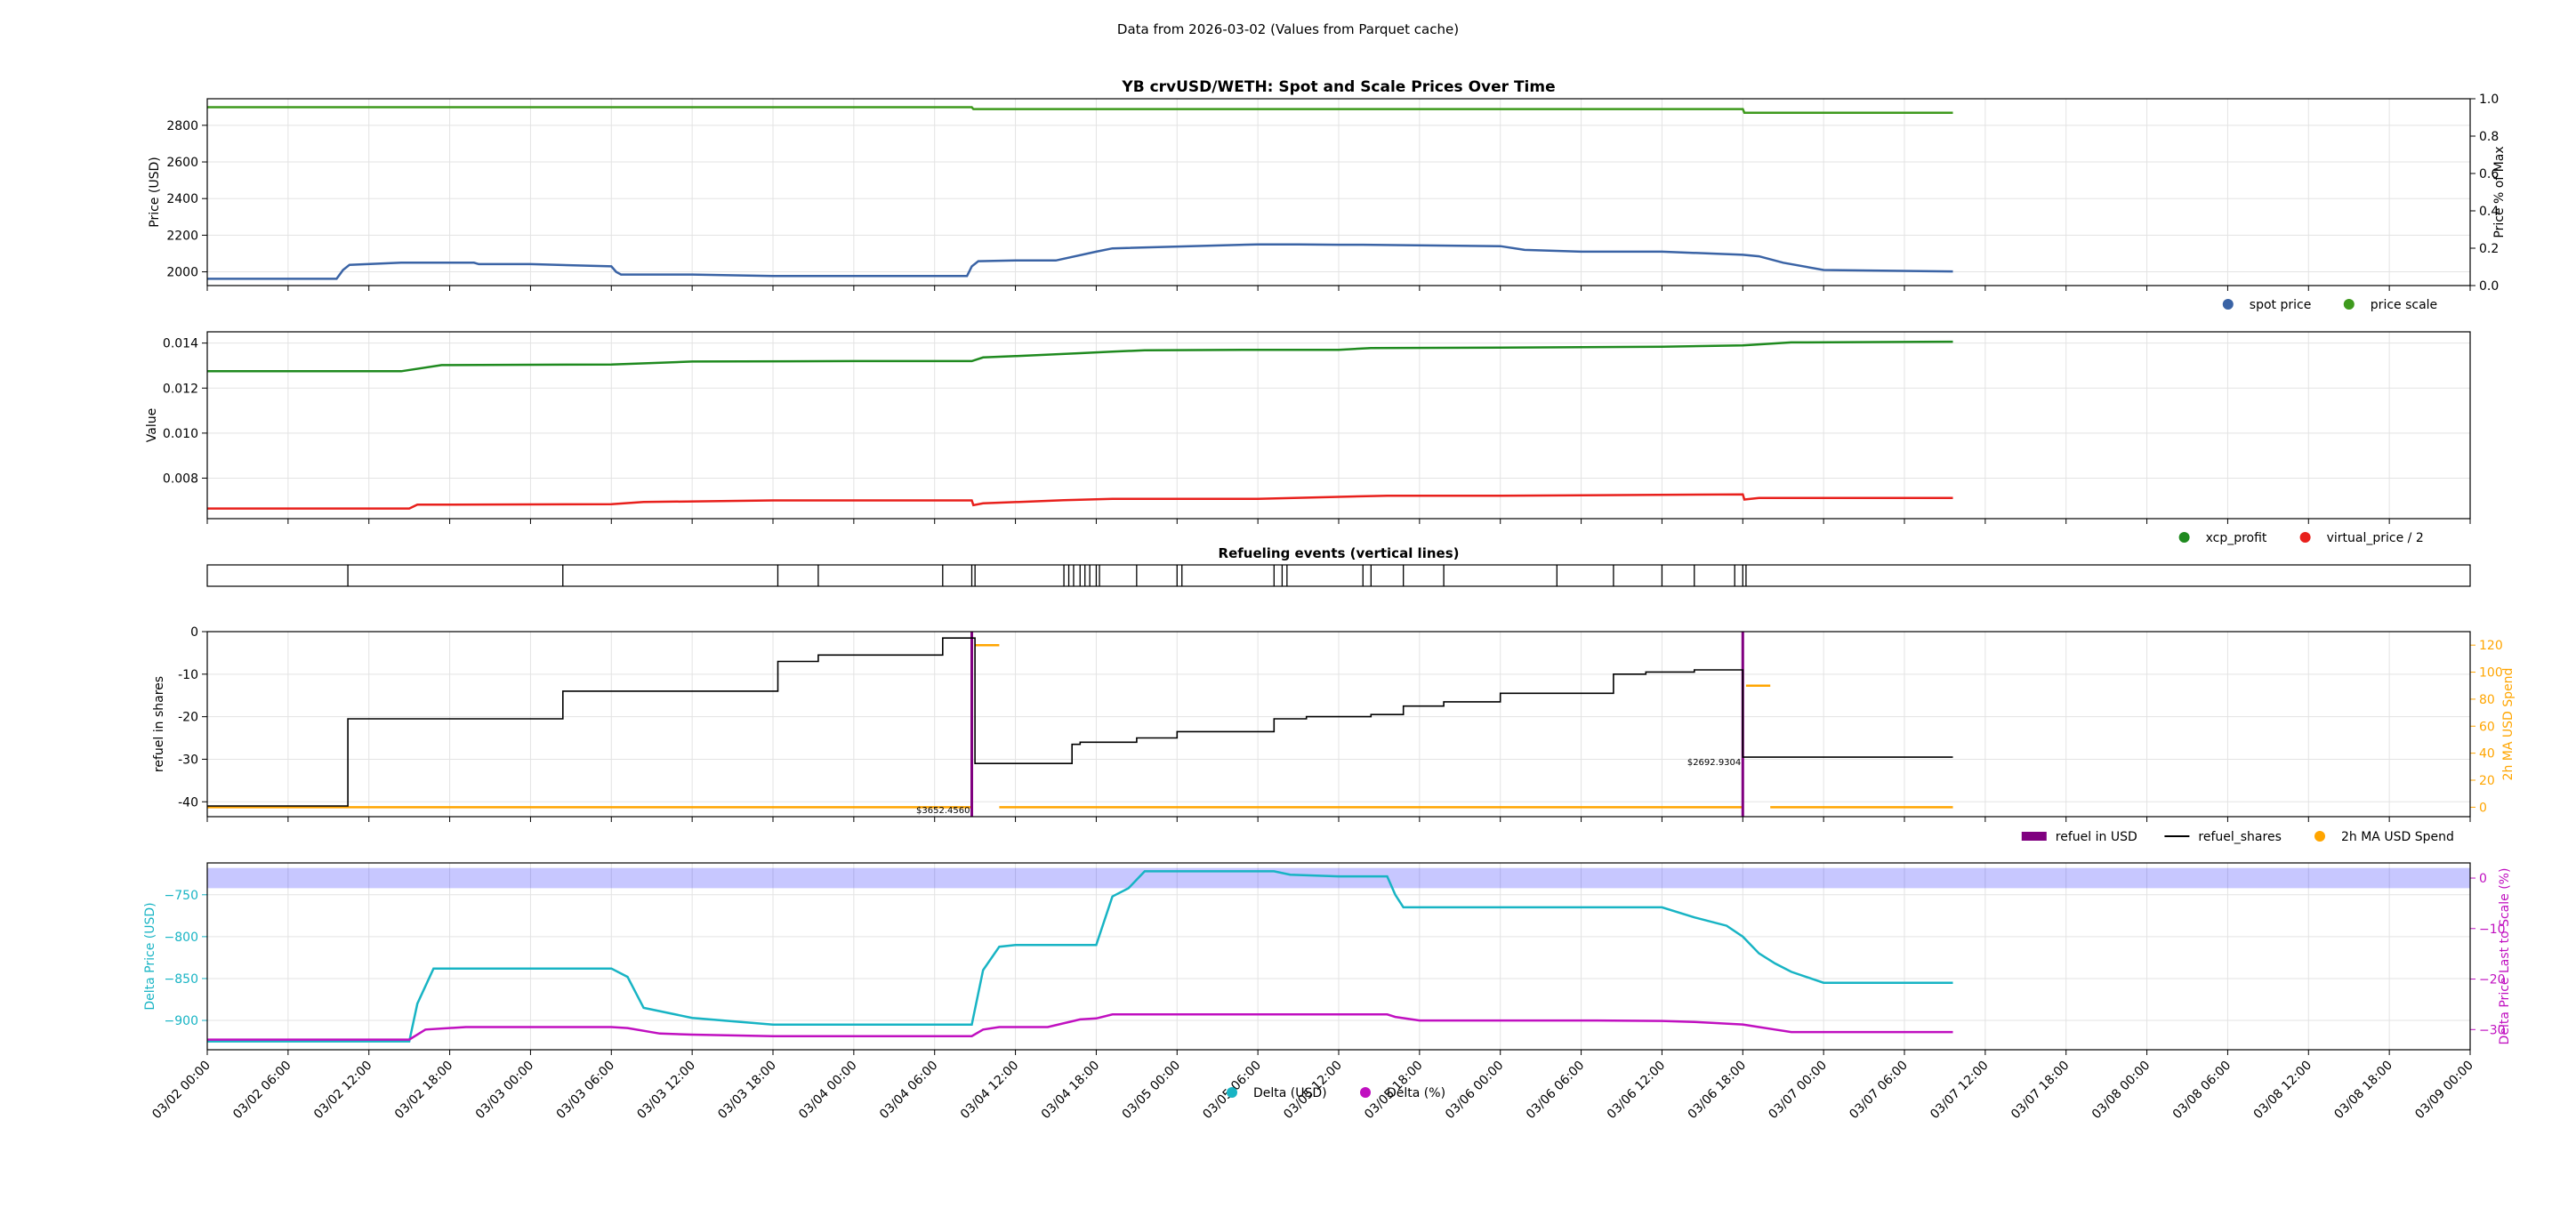 The image size is (2576, 1225). Describe the element at coordinates (990, 1091) in the screenshot. I see `x-tick-label: 03/04 12:00` at that location.